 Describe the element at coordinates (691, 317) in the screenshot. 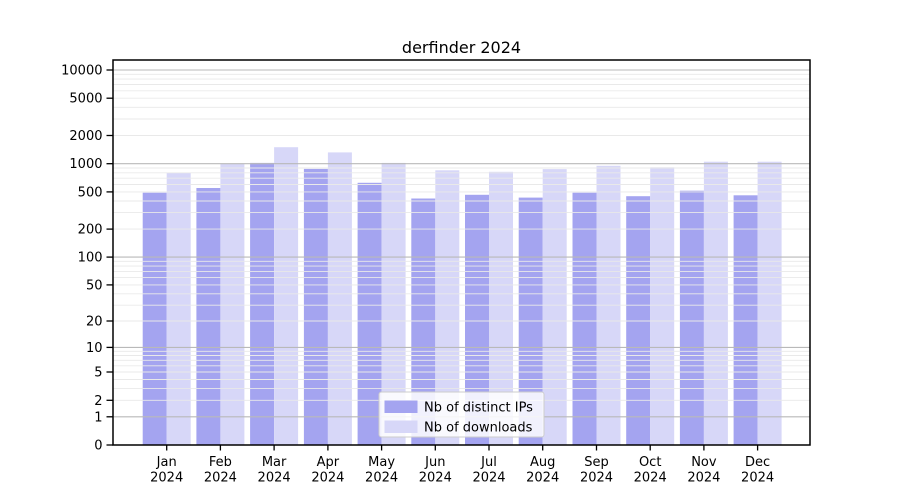

I see `bar-distinct-ips-nov` at that location.